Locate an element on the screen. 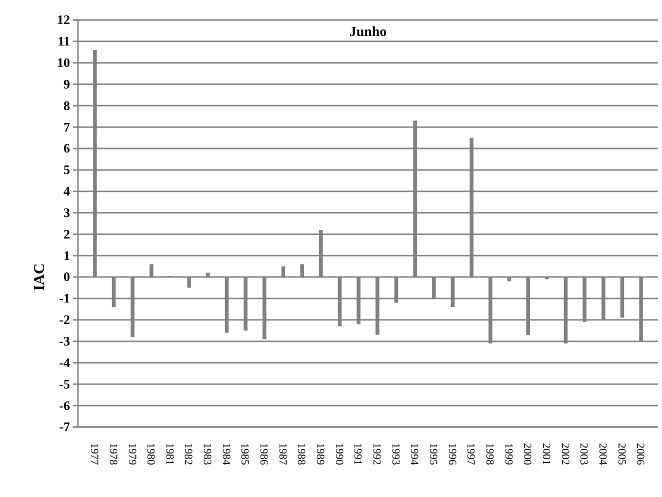 The height and width of the screenshot is (497, 662). x-tick-label: 1987 is located at coordinates (282, 454).